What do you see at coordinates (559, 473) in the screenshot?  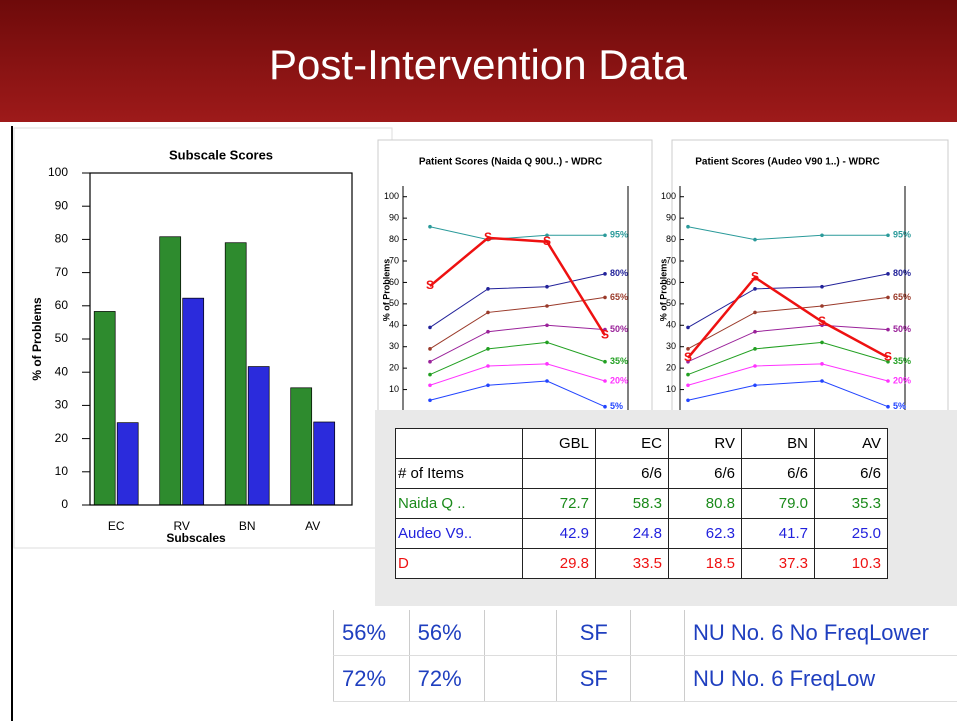 I see `table-cell` at bounding box center [559, 473].